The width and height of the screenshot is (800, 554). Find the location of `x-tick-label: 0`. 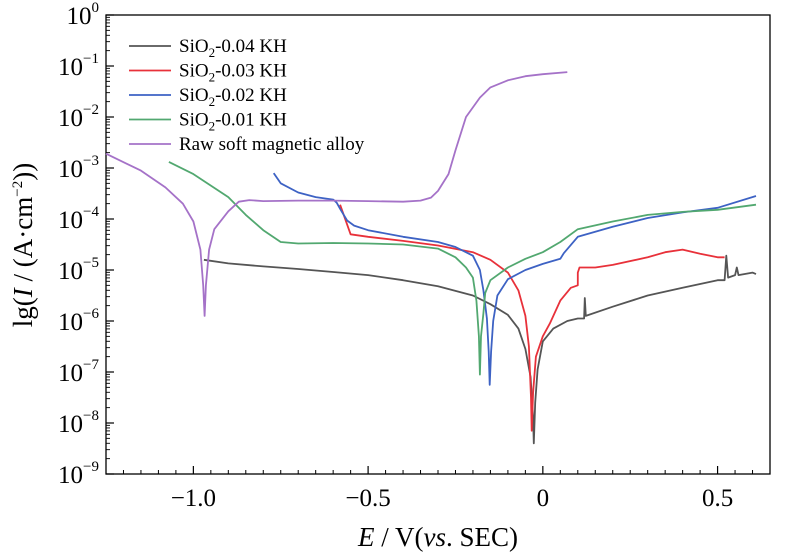

x-tick-label: 0 is located at coordinates (543, 498).